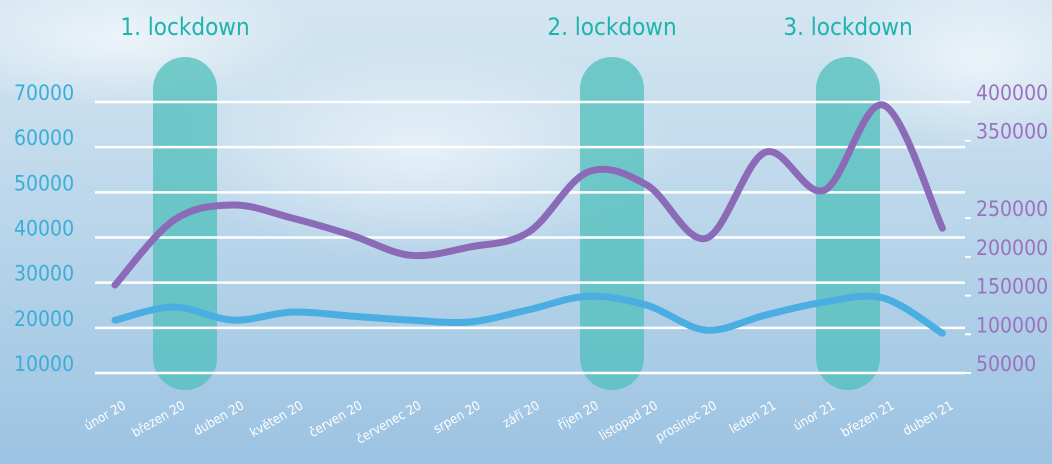 The image size is (1052, 464). Describe the element at coordinates (847, 27) in the screenshot. I see `annotation: 3. lockdown` at that location.